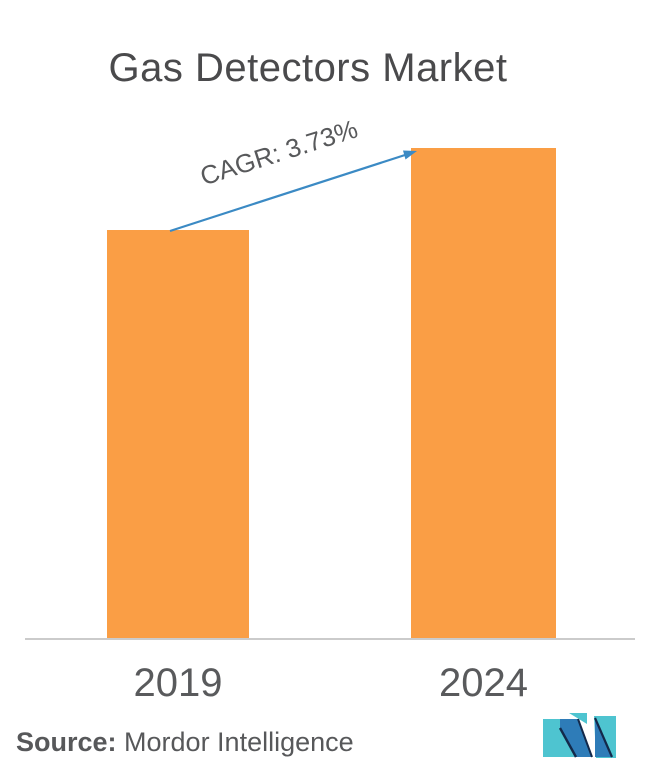 Image resolution: width=659 pixels, height=780 pixels. I want to click on source-name: Mordor Intelligence, so click(235, 742).